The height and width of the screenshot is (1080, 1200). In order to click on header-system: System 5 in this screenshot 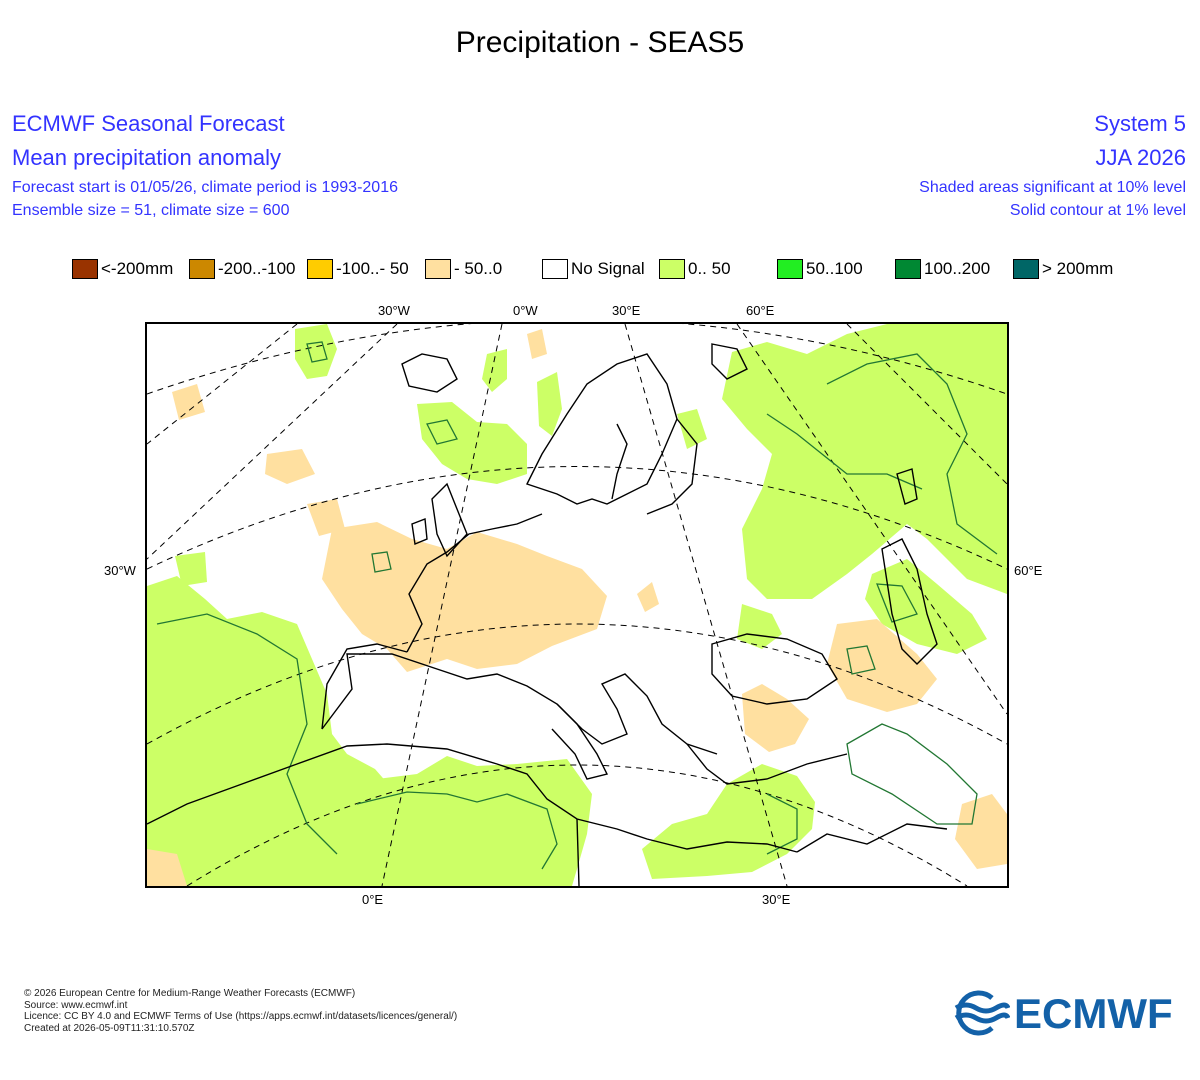, I will do `click(1140, 123)`.